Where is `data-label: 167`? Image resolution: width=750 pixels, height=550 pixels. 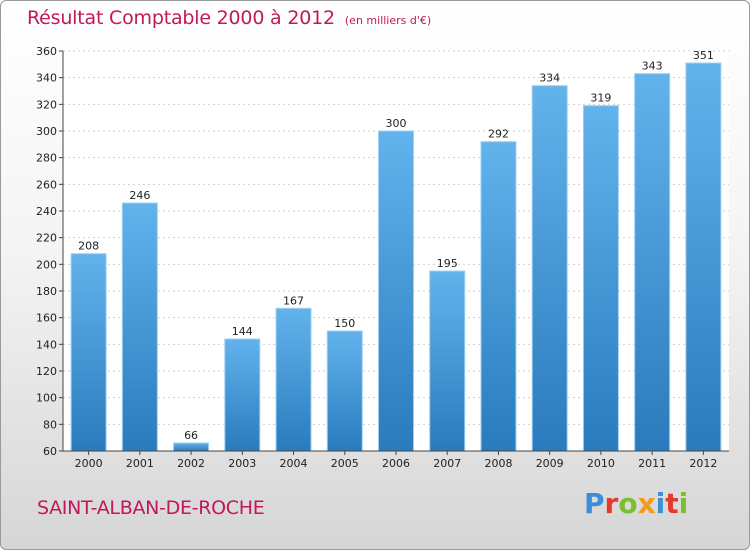
data-label: 167 is located at coordinates (293, 300).